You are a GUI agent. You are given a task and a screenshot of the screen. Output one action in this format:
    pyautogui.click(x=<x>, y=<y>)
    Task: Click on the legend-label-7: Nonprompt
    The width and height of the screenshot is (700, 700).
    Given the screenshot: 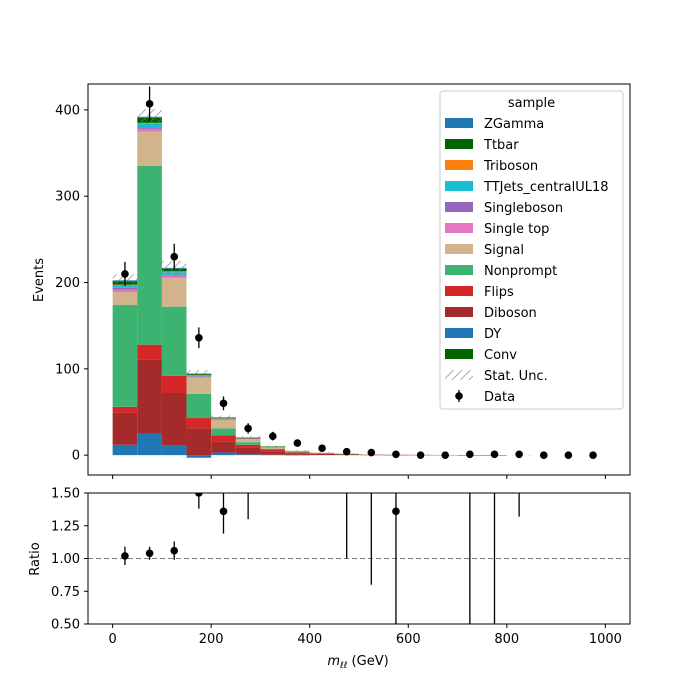 What is the action you would take?
    pyautogui.click(x=520, y=271)
    